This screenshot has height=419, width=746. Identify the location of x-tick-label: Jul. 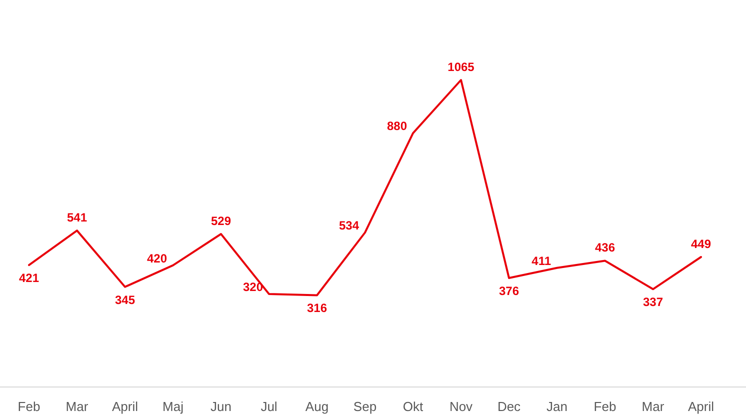
(269, 406).